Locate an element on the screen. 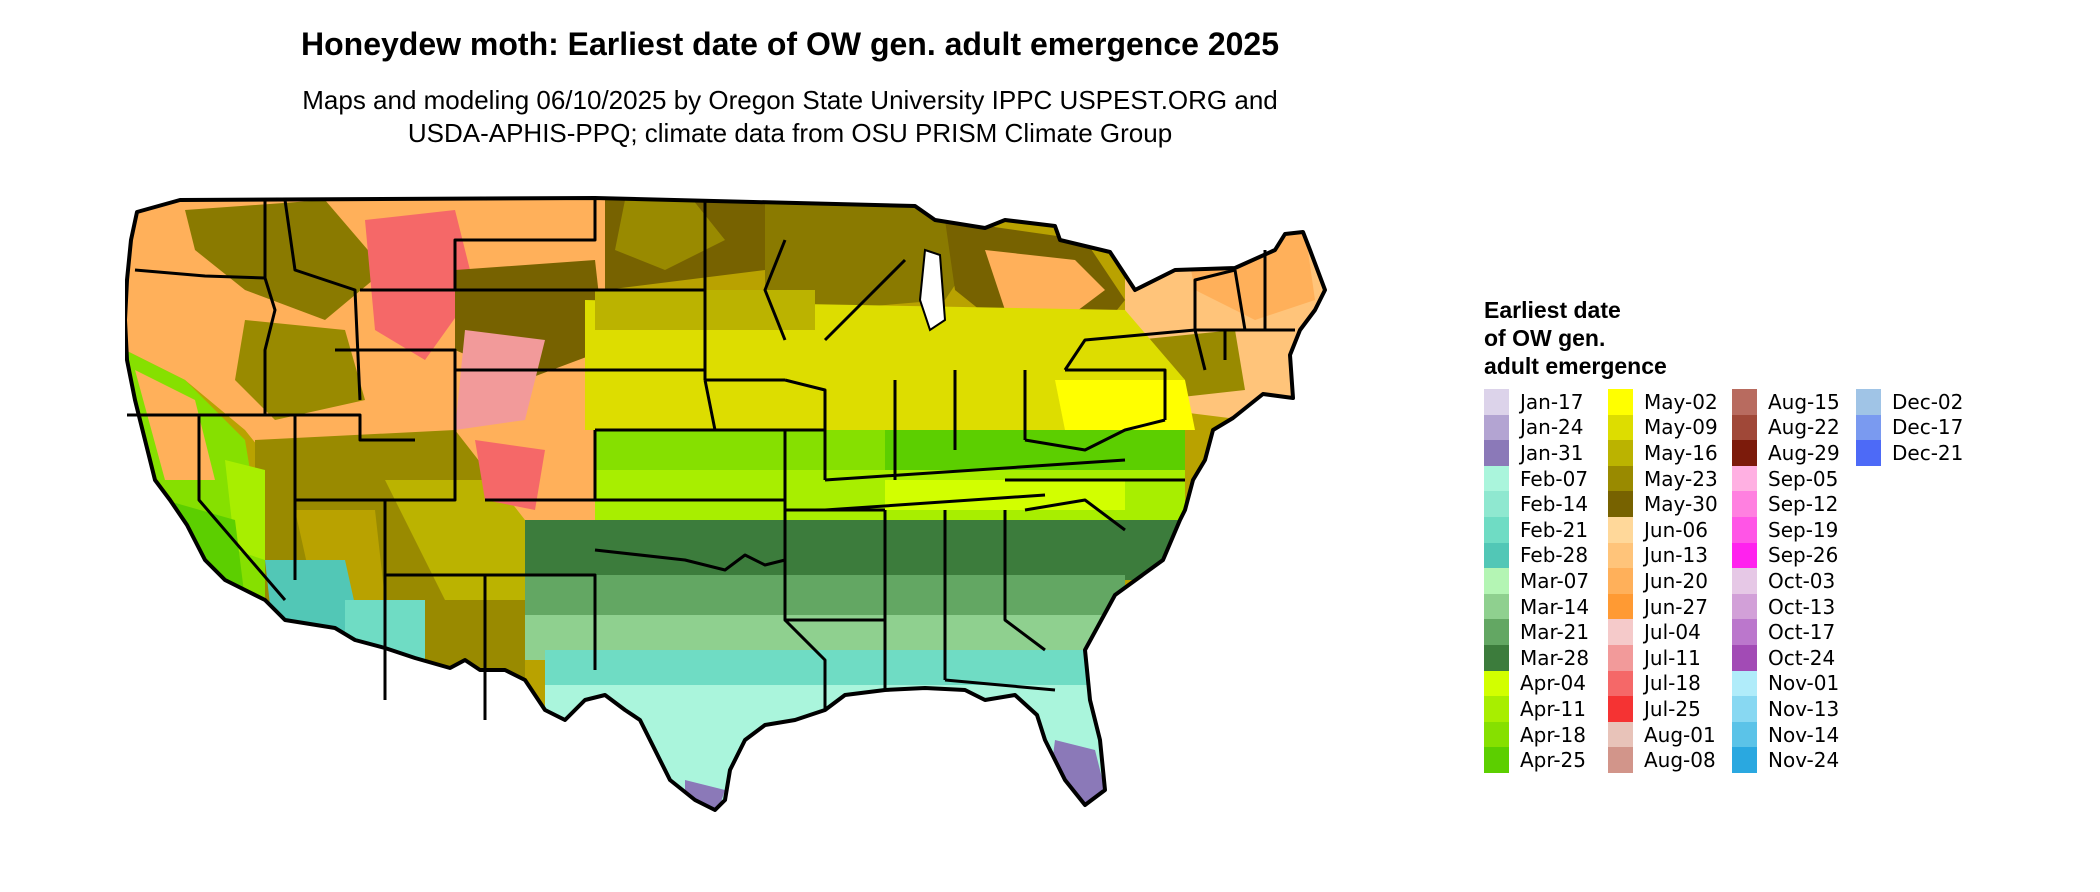 Image resolution: width=2100 pixels, height=892 pixels. legend-item: Jul-25 is located at coordinates (1654, 709).